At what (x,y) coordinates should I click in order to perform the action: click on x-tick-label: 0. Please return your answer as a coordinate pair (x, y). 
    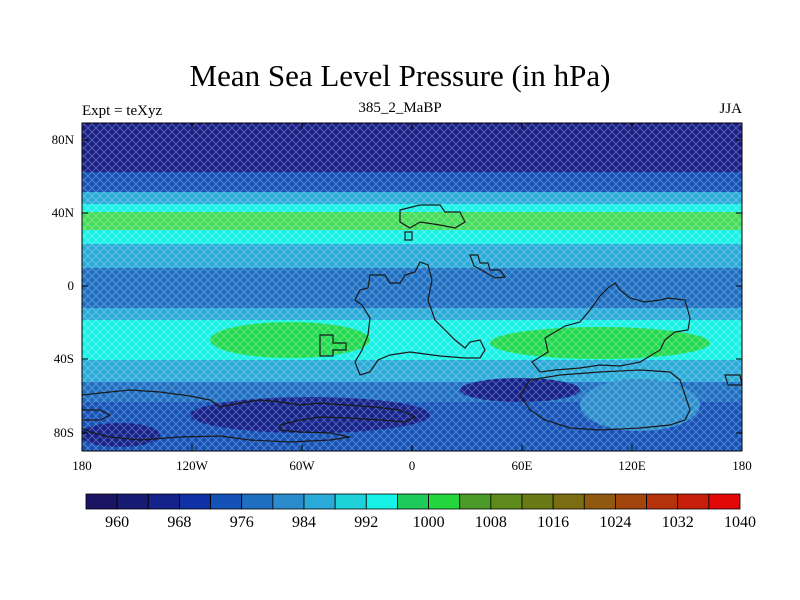
    Looking at the image, I should click on (412, 465).